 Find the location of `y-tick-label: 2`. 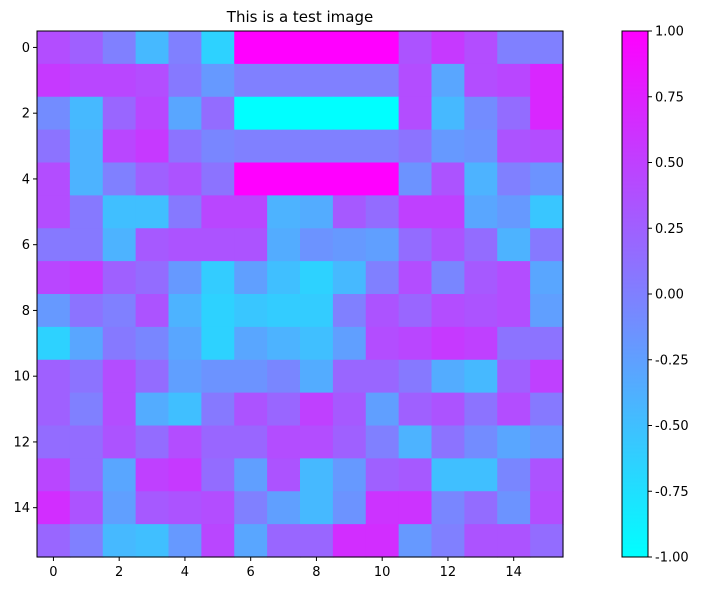

y-tick-label: 2 is located at coordinates (26, 114).